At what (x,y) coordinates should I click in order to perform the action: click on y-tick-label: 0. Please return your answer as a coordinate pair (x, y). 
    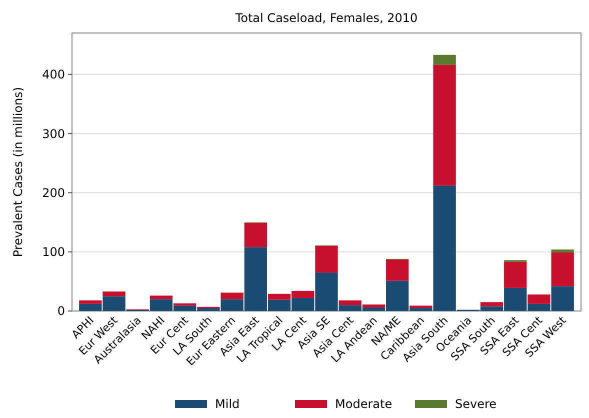
    Looking at the image, I should click on (61, 311).